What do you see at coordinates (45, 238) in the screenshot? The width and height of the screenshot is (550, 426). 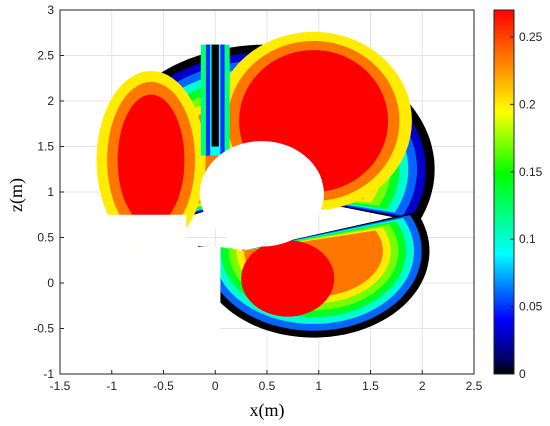 I see `y-tick-label: 0.5` at bounding box center [45, 238].